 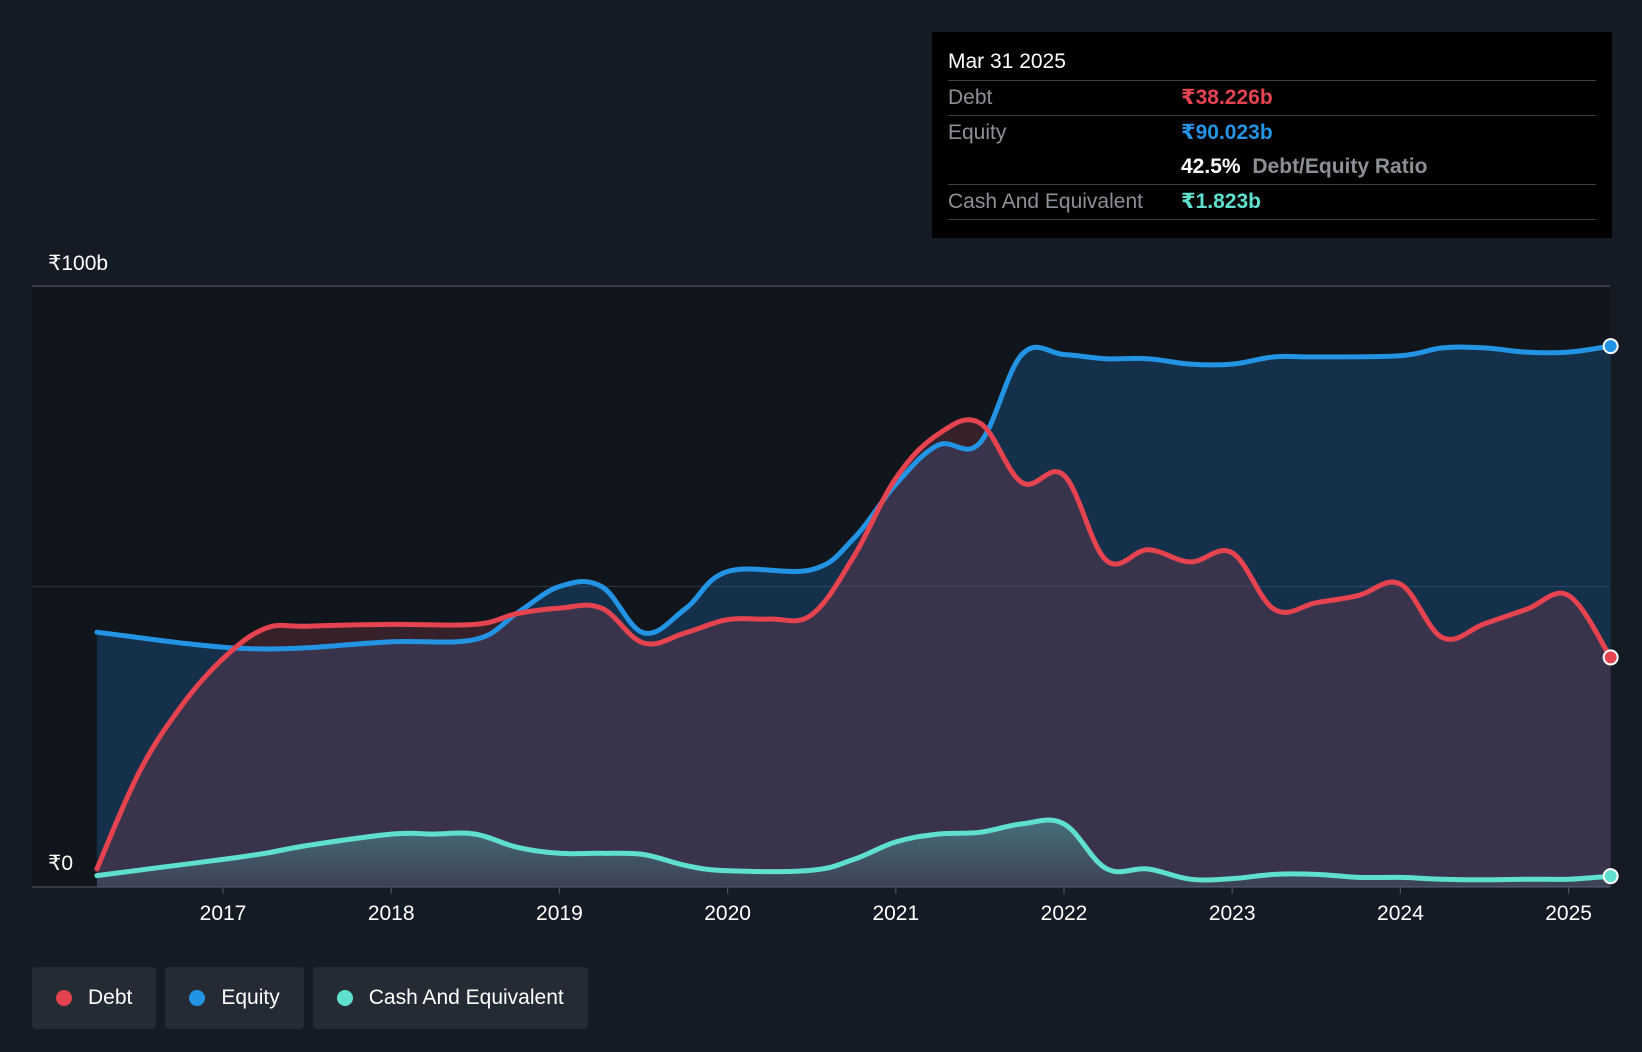 I want to click on tooltip-ratio: 42.5% Debt/Equity Ratio, so click(x=1304, y=167).